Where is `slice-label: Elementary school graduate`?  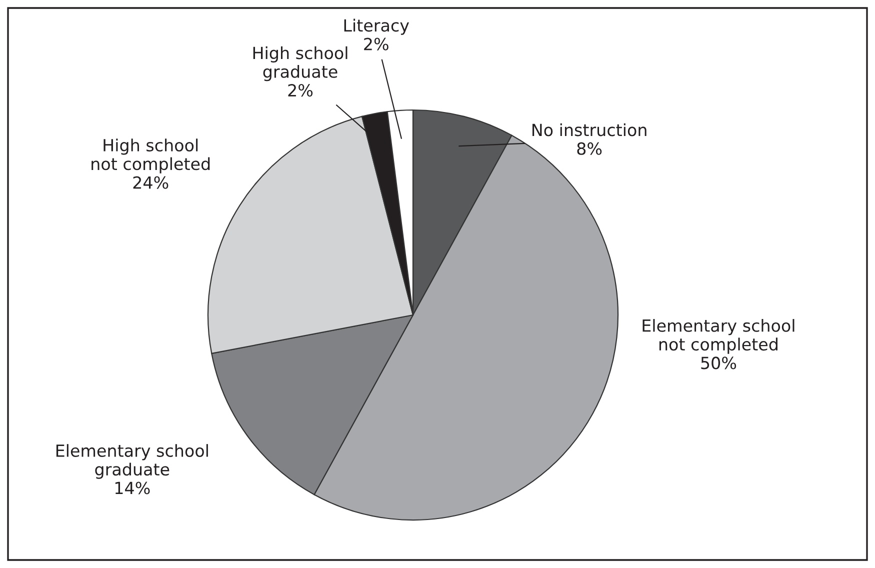
slice-label: Elementary school graduate is located at coordinates (132, 461).